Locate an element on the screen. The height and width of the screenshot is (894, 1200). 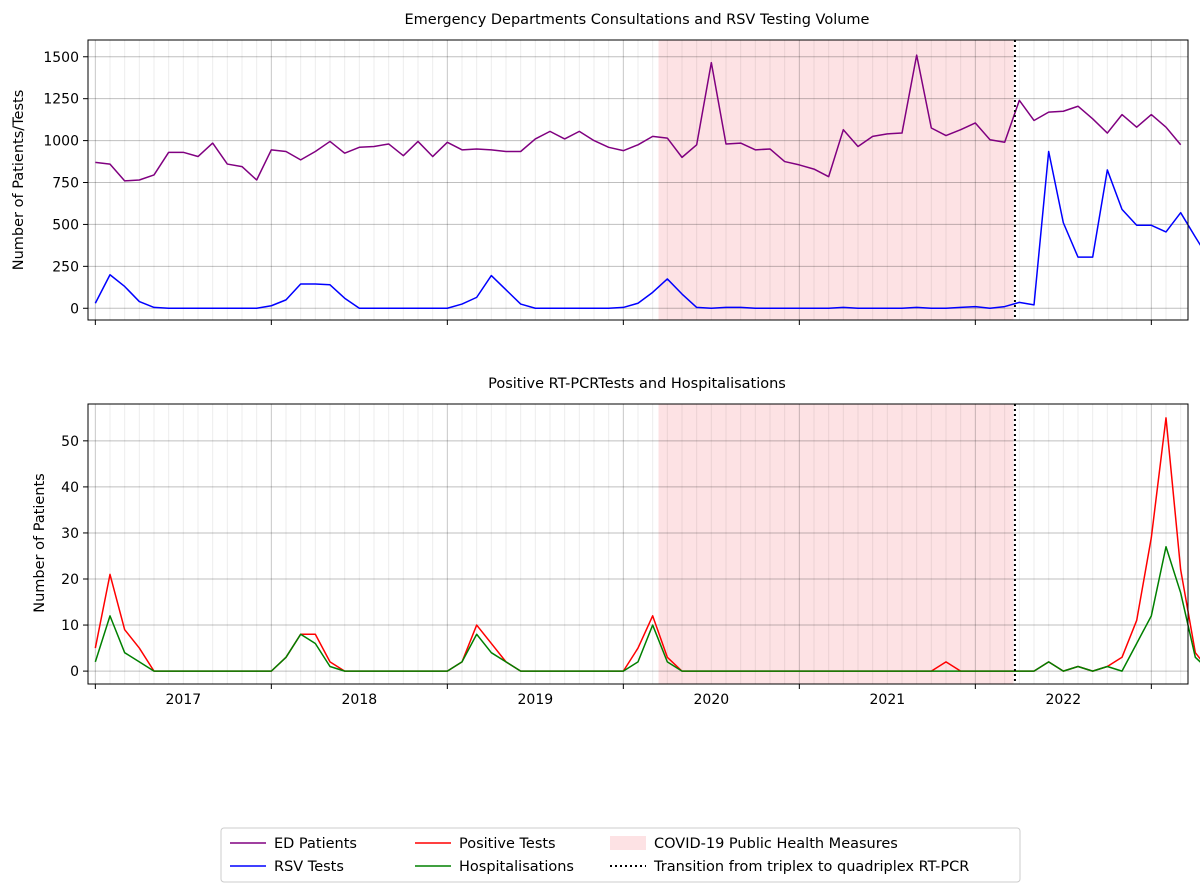
x-tick-label: 2022 is located at coordinates (1064, 700).